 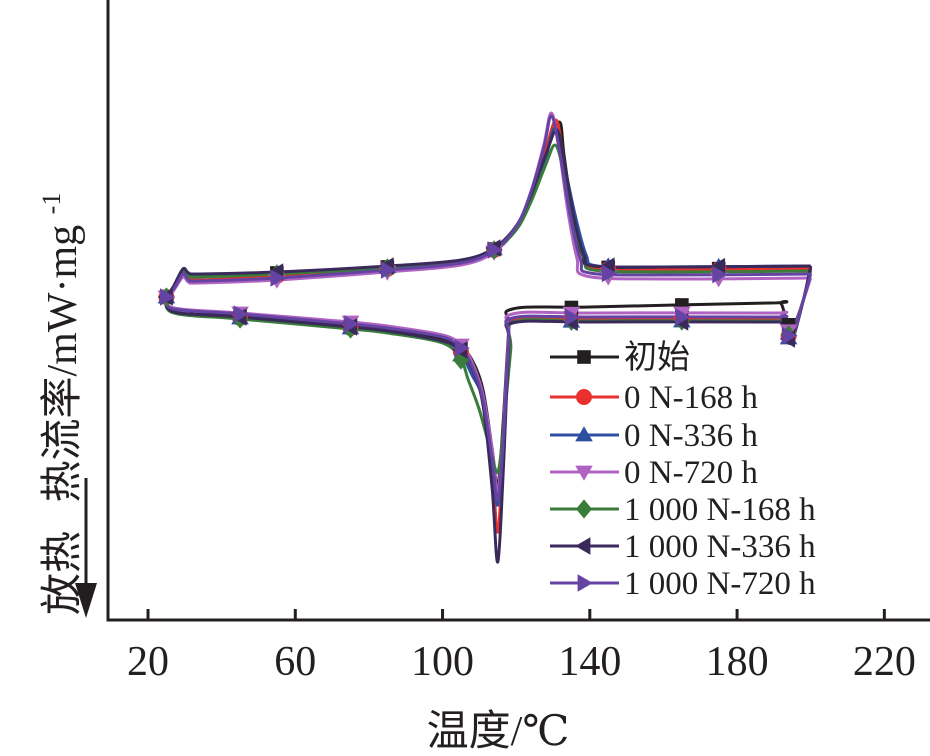 I want to click on svg-text: 放热 热流率/mW·mg -1, so click(x=61, y=404).